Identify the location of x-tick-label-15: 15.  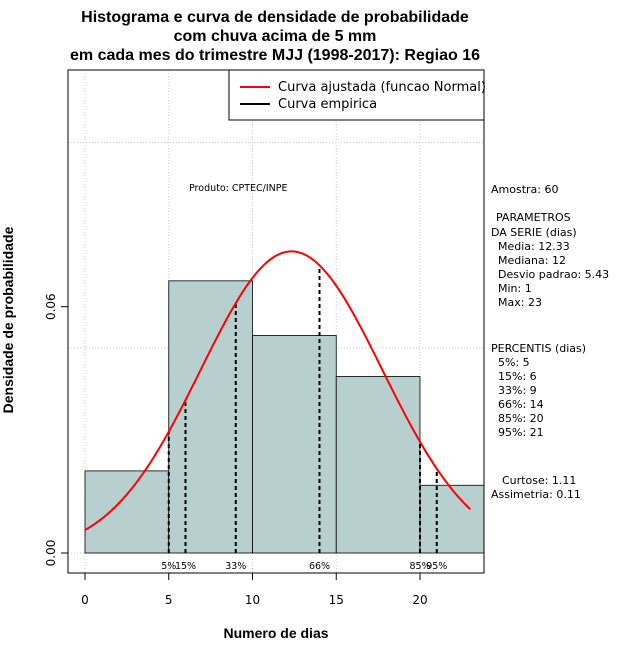
(336, 600).